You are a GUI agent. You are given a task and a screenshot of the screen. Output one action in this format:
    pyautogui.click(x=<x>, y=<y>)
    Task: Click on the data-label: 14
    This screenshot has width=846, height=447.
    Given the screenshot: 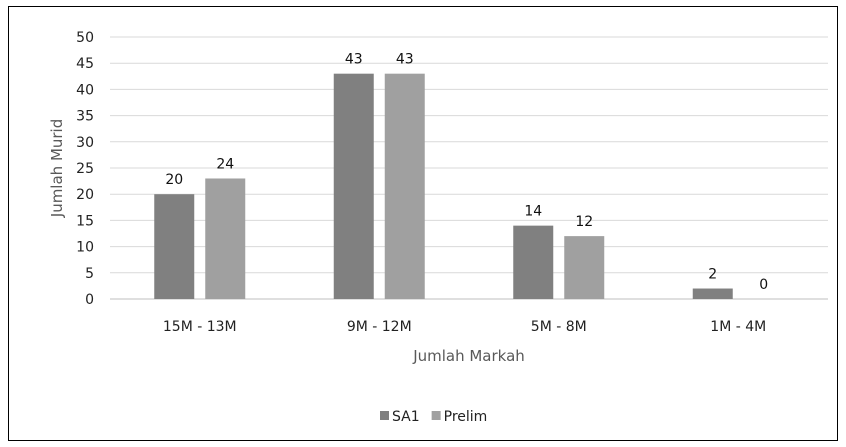 What is the action you would take?
    pyautogui.click(x=533, y=212)
    